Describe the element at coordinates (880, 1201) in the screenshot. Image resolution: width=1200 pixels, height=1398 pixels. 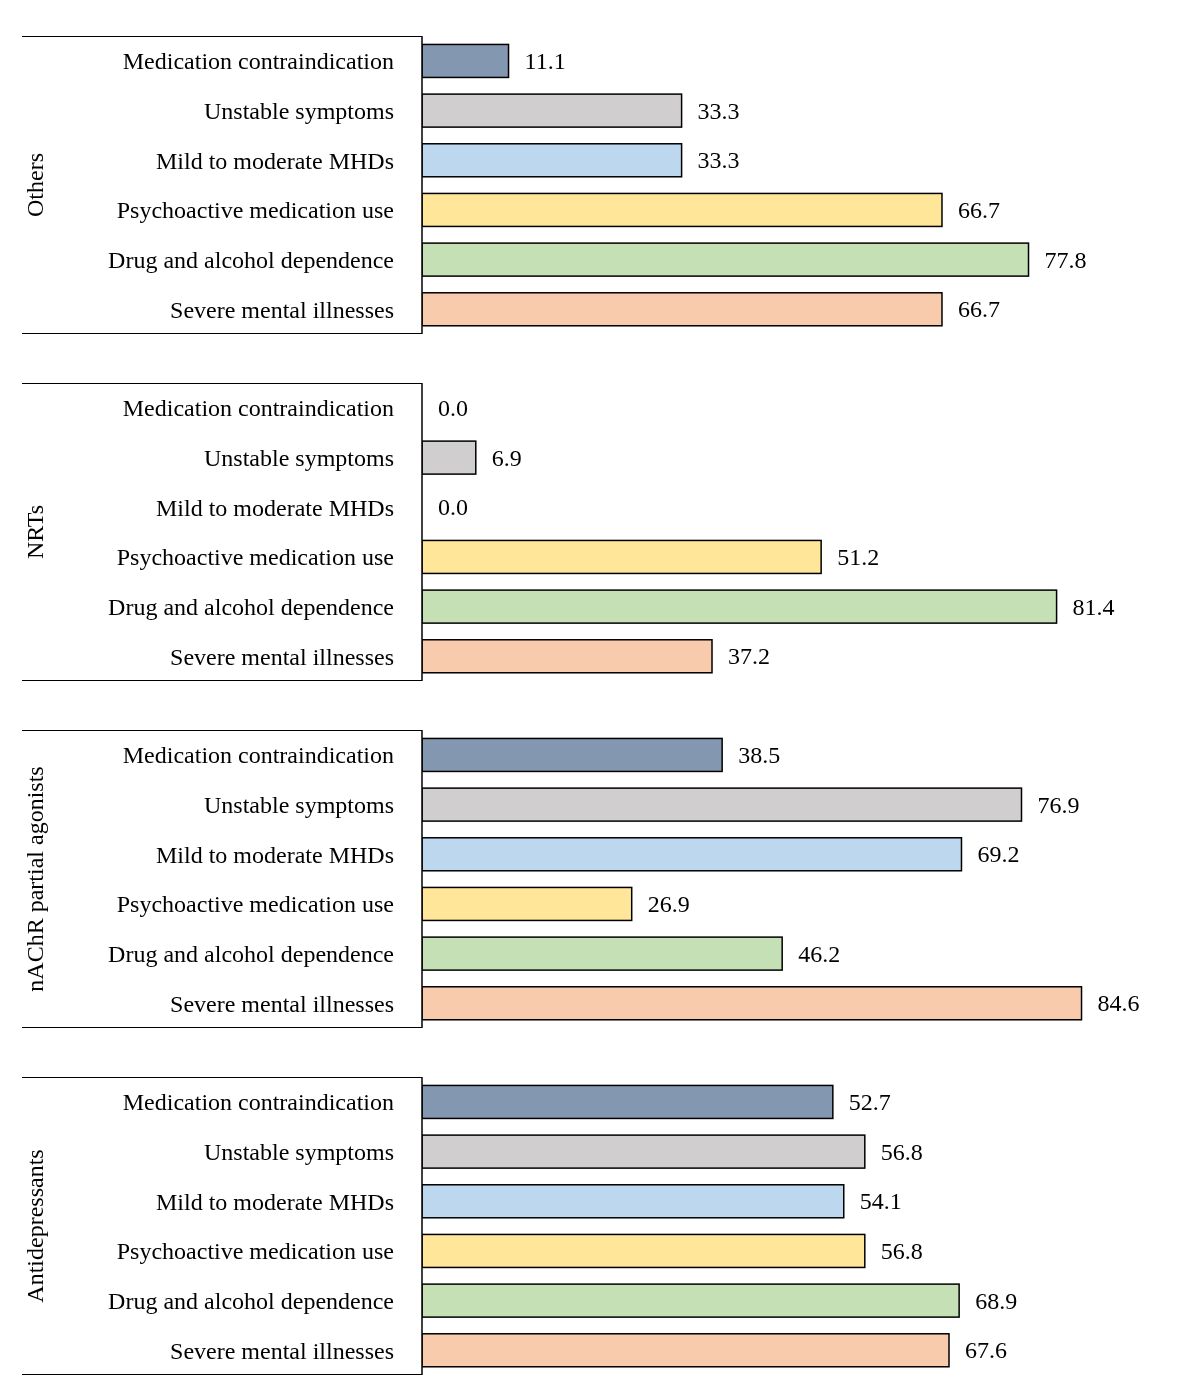
I see `data-label: 54.1` at that location.